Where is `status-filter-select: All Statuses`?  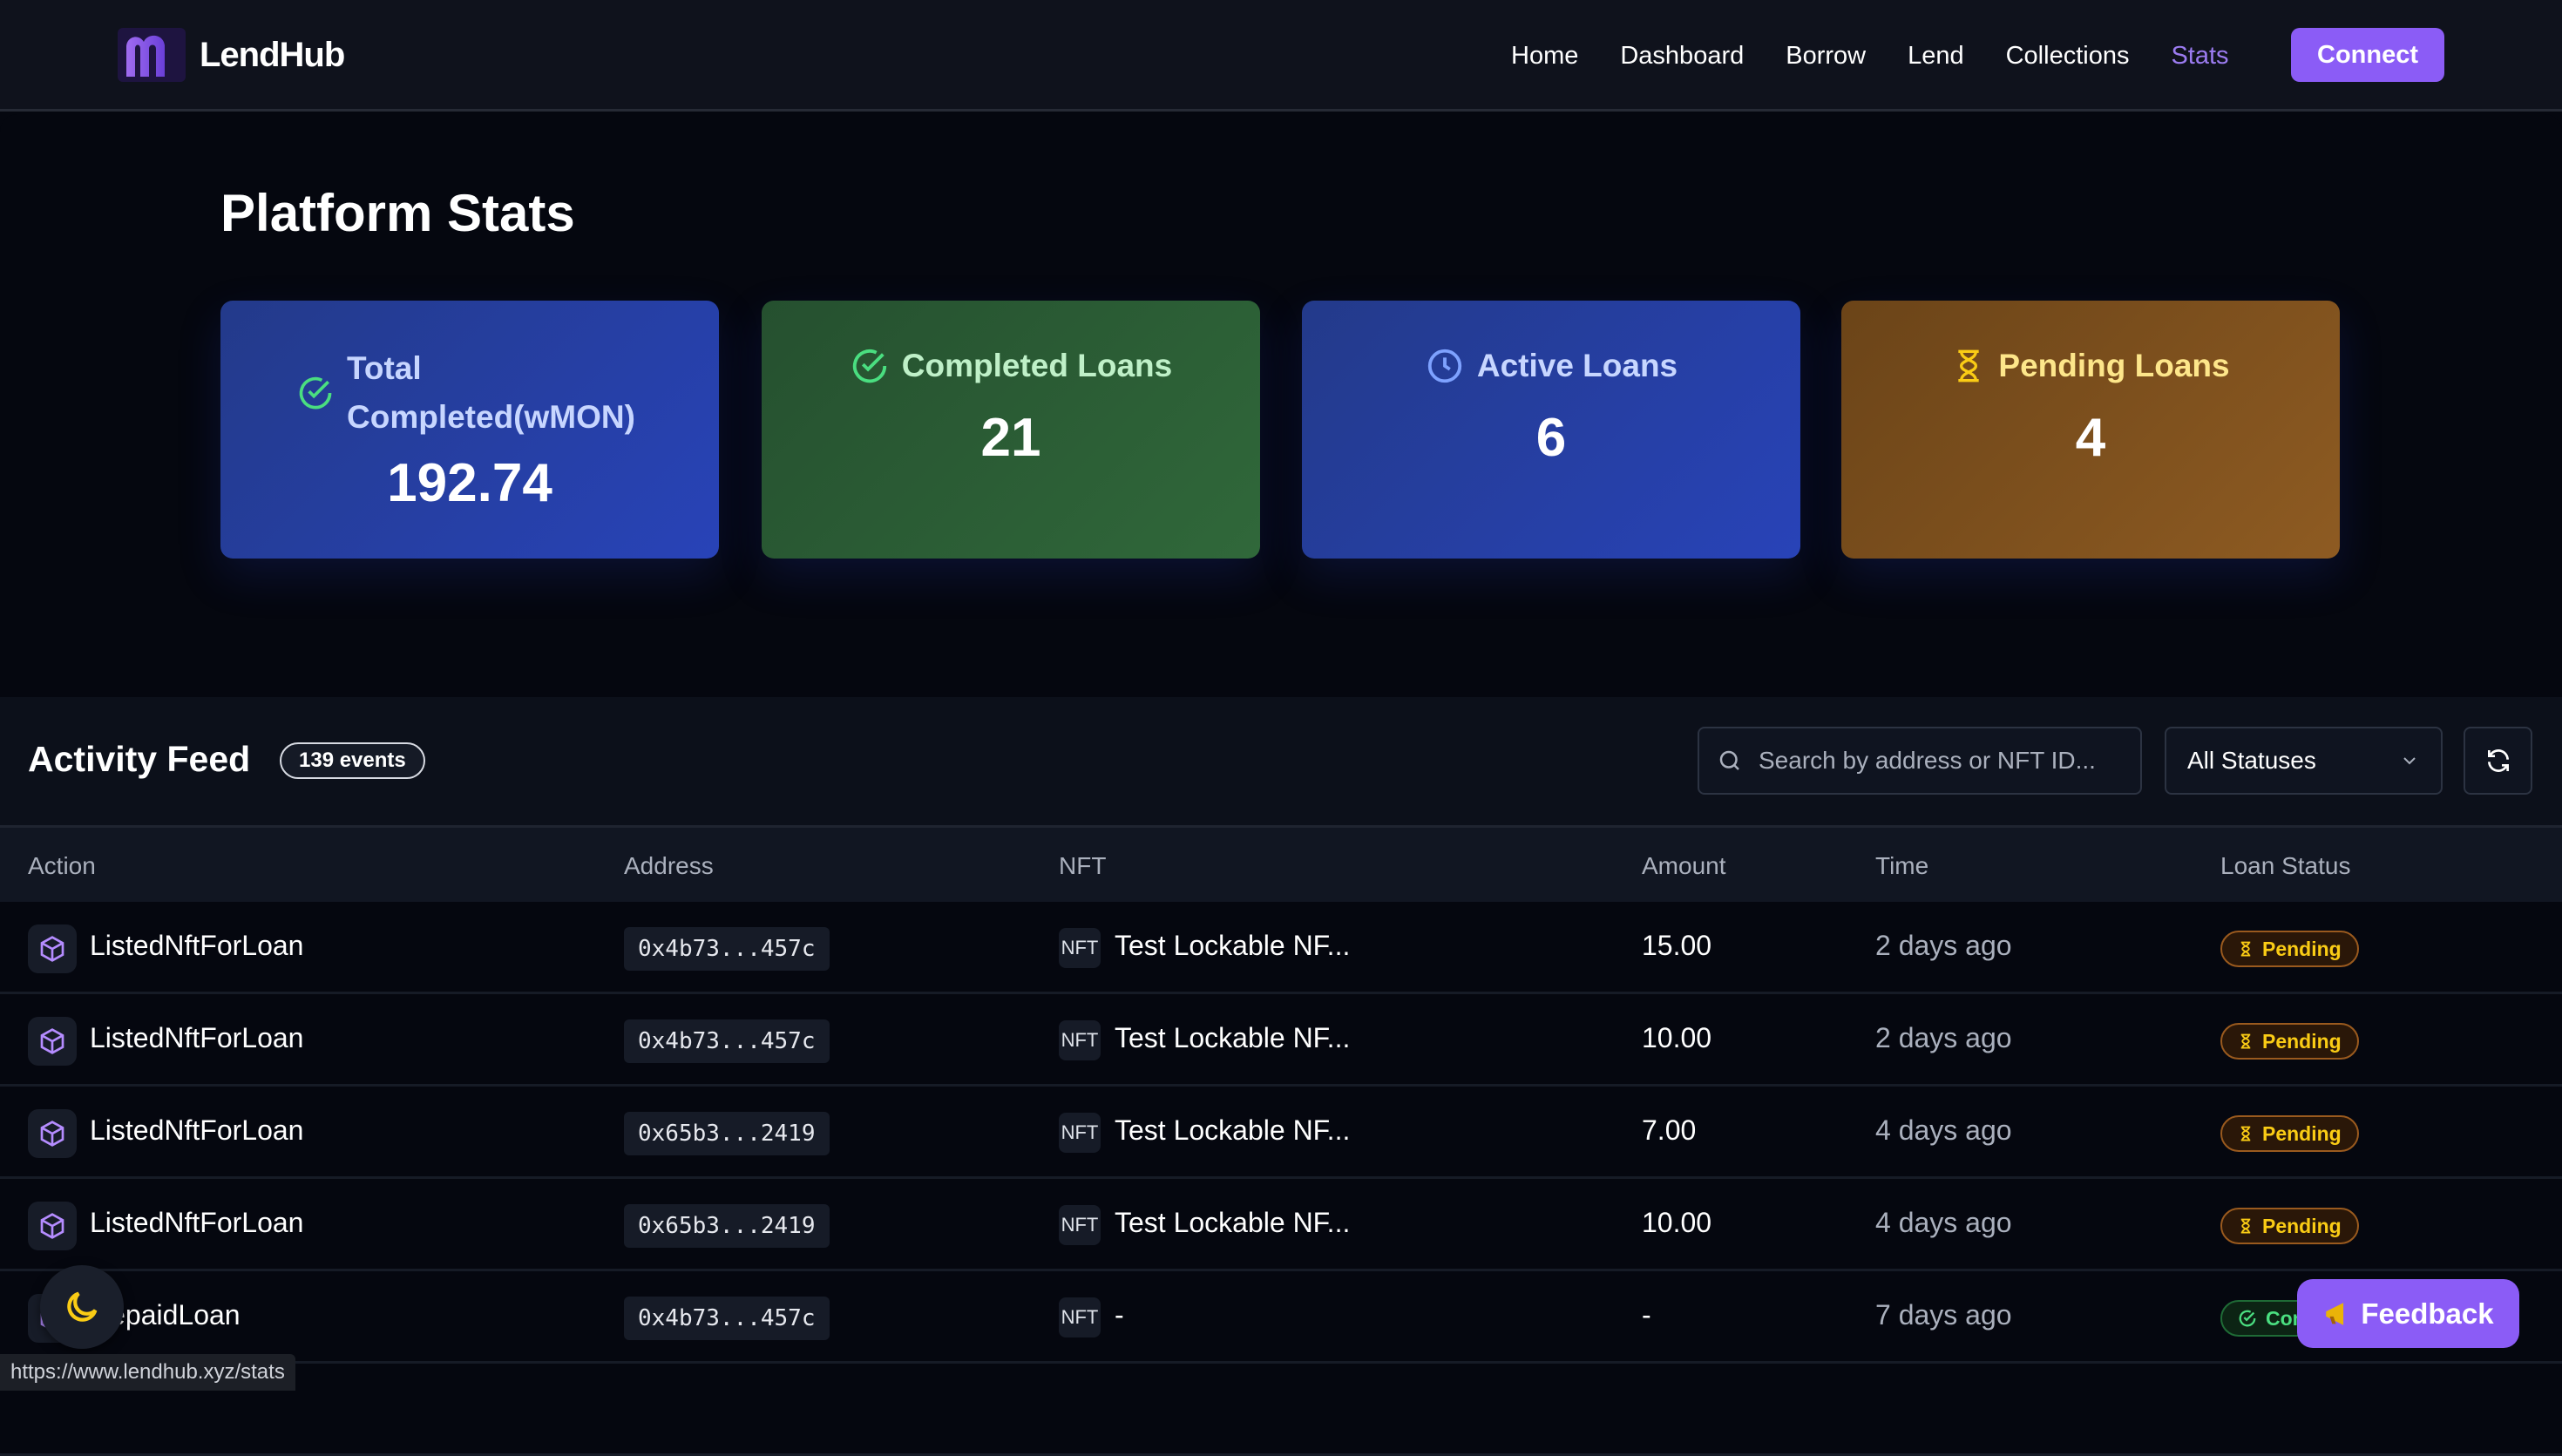
status-filter-select: All Statuses is located at coordinates (2304, 761).